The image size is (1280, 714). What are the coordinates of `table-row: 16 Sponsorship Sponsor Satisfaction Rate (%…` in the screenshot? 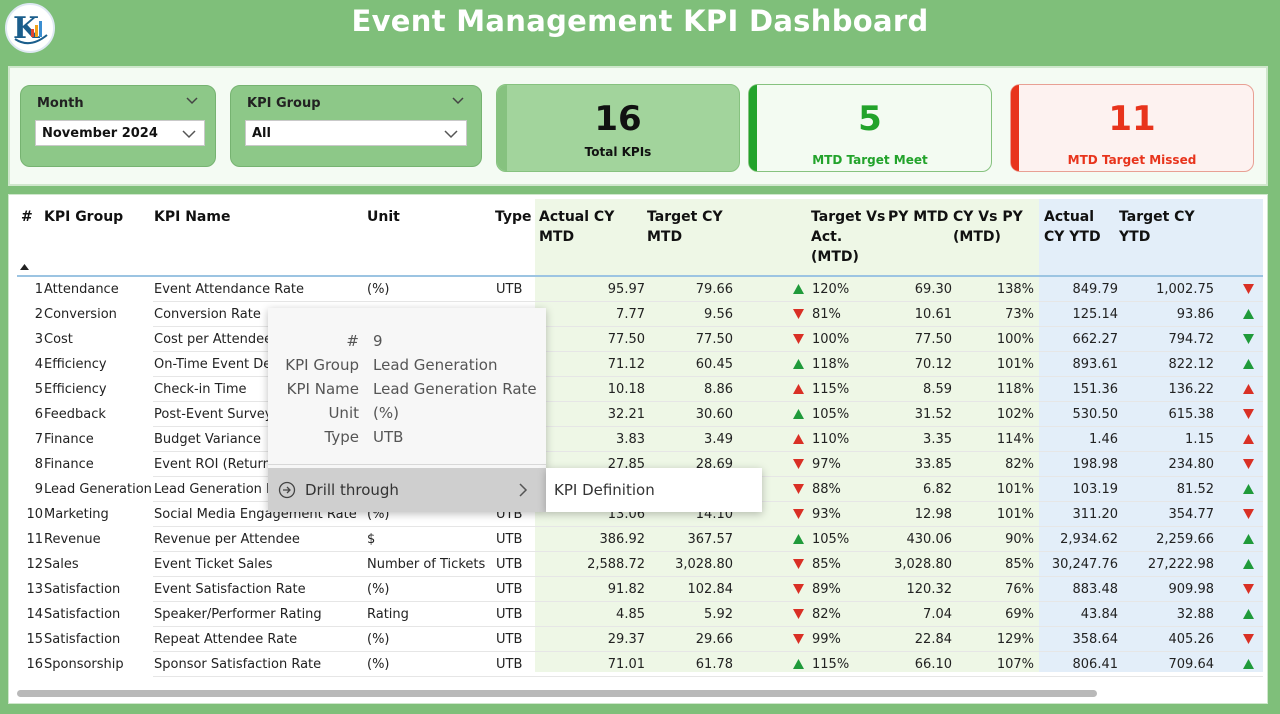 It's located at (640, 664).